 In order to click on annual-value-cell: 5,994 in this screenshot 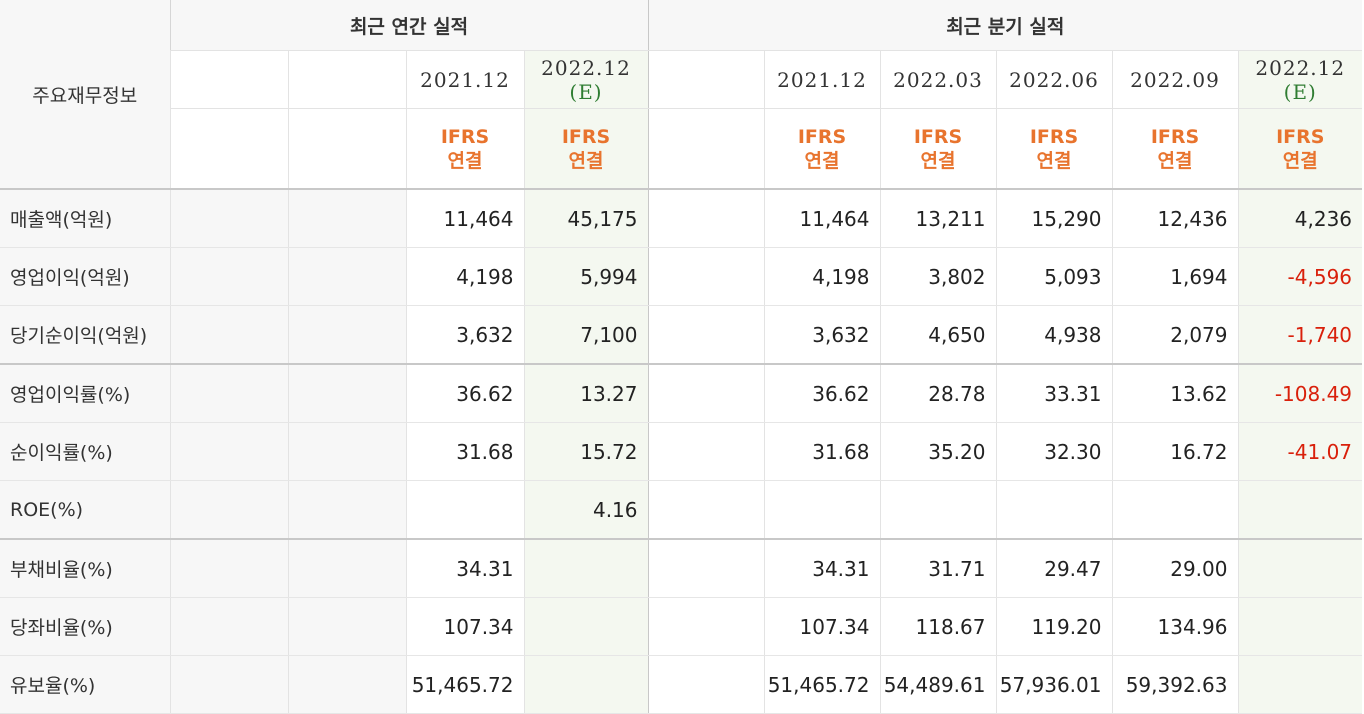, I will do `click(585, 276)`.